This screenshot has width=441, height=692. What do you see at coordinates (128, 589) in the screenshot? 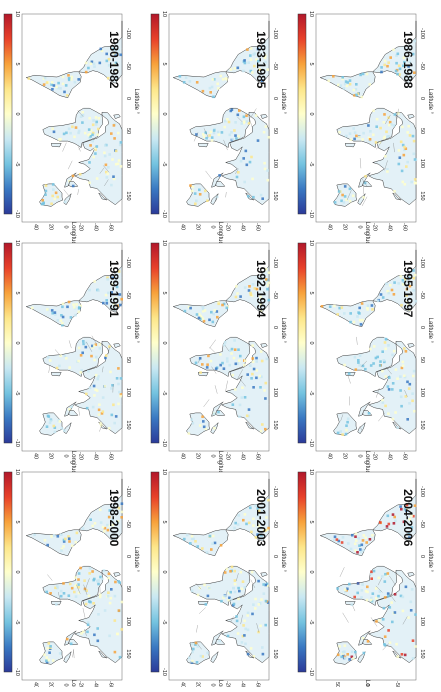
I see `x-tick-label: 50` at bounding box center [128, 589].